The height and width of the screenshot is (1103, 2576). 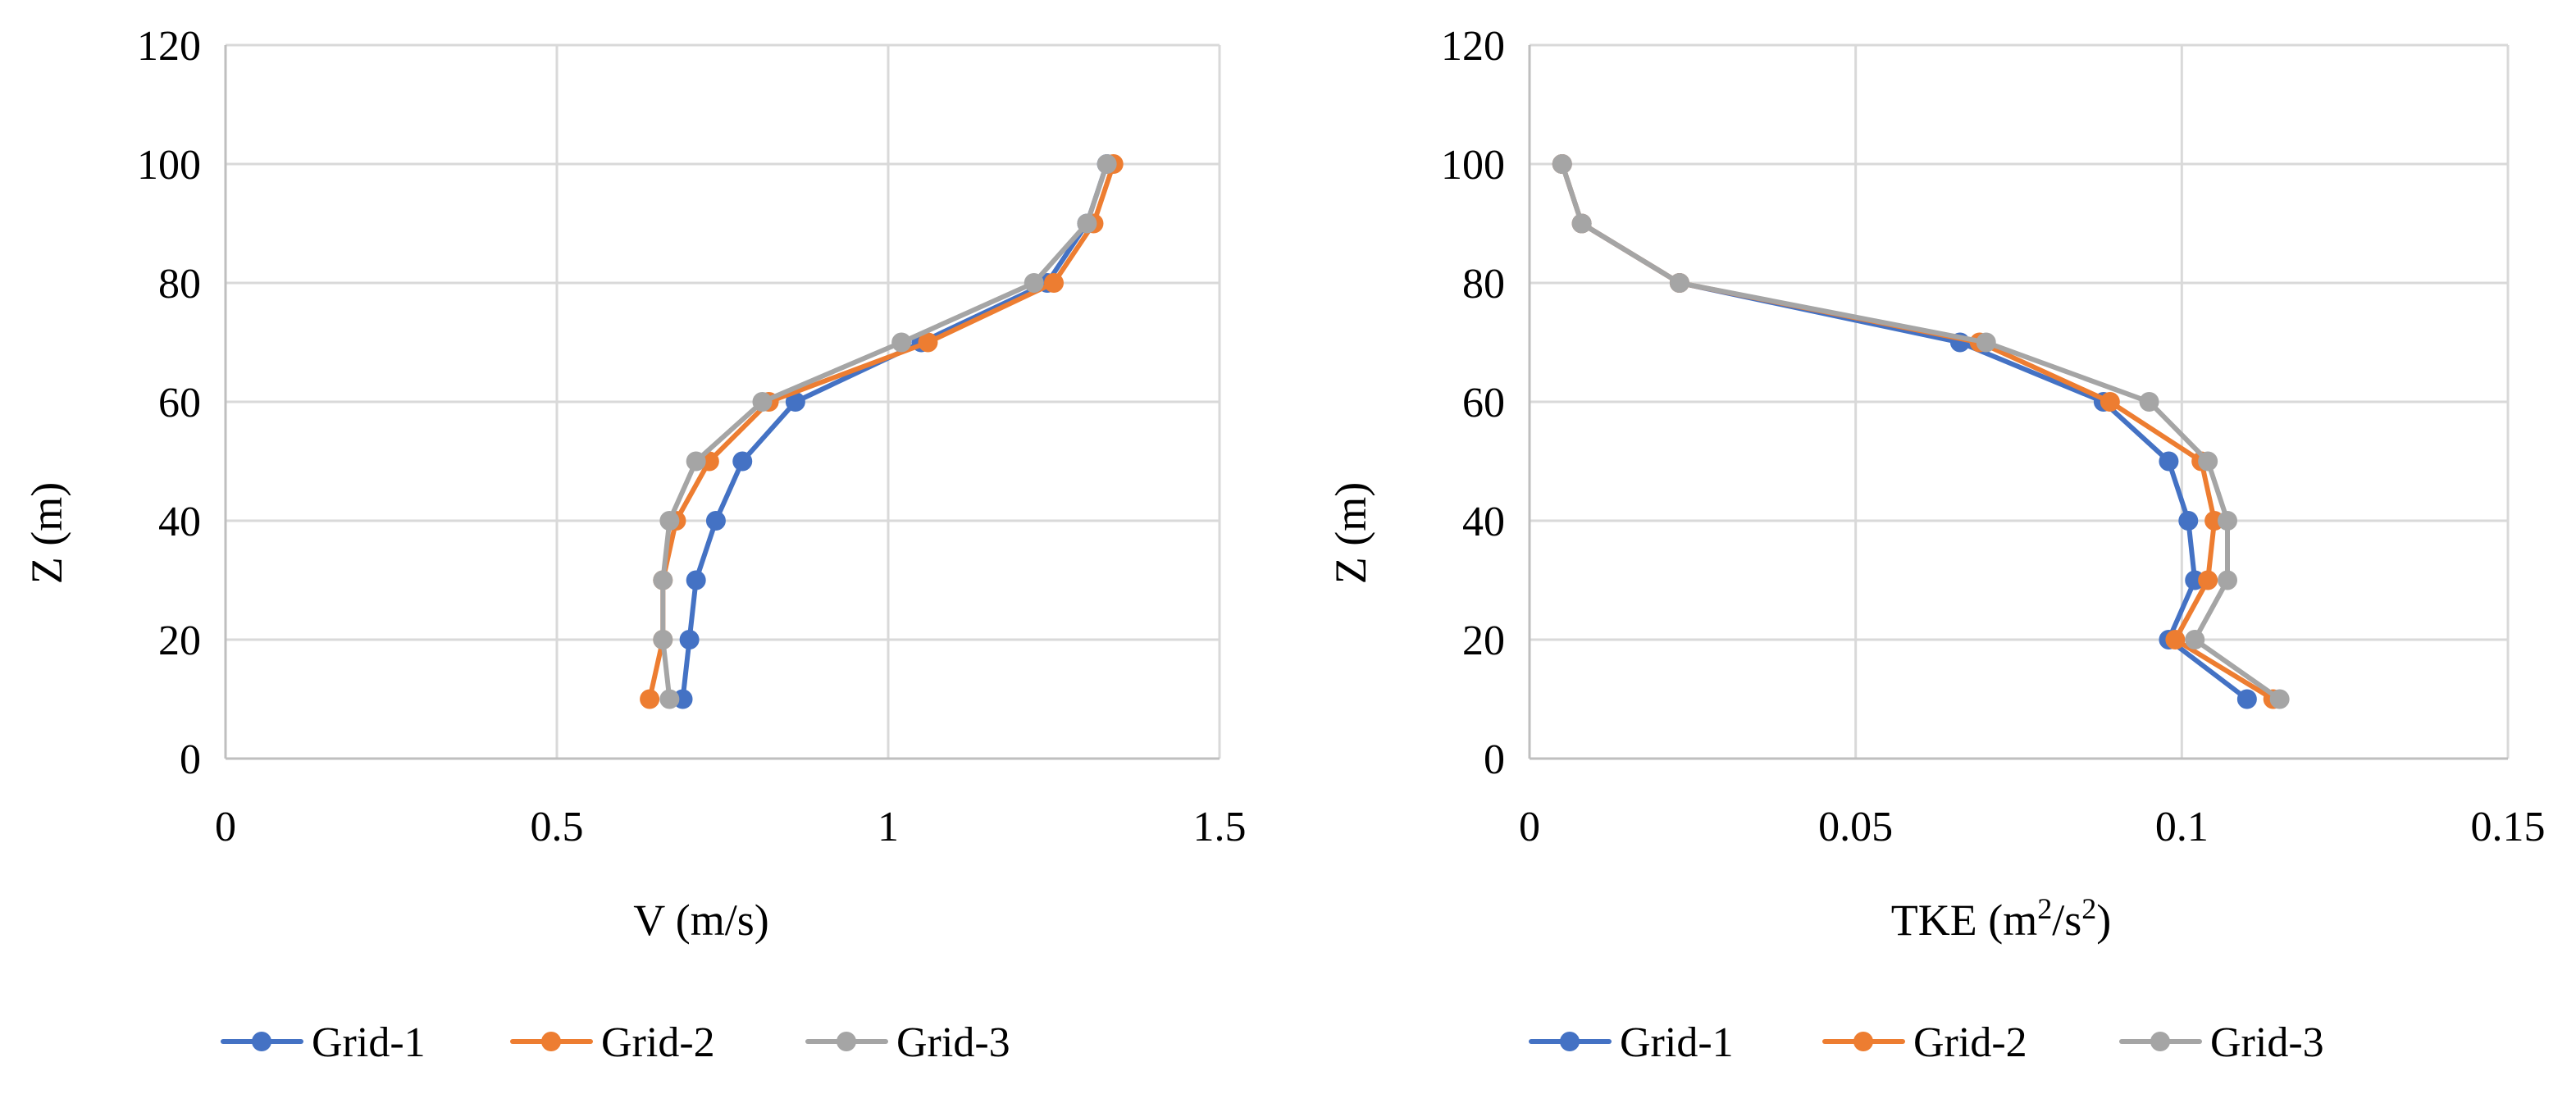 What do you see at coordinates (2182, 827) in the screenshot?
I see `tke-x-tick-label: 0.1` at bounding box center [2182, 827].